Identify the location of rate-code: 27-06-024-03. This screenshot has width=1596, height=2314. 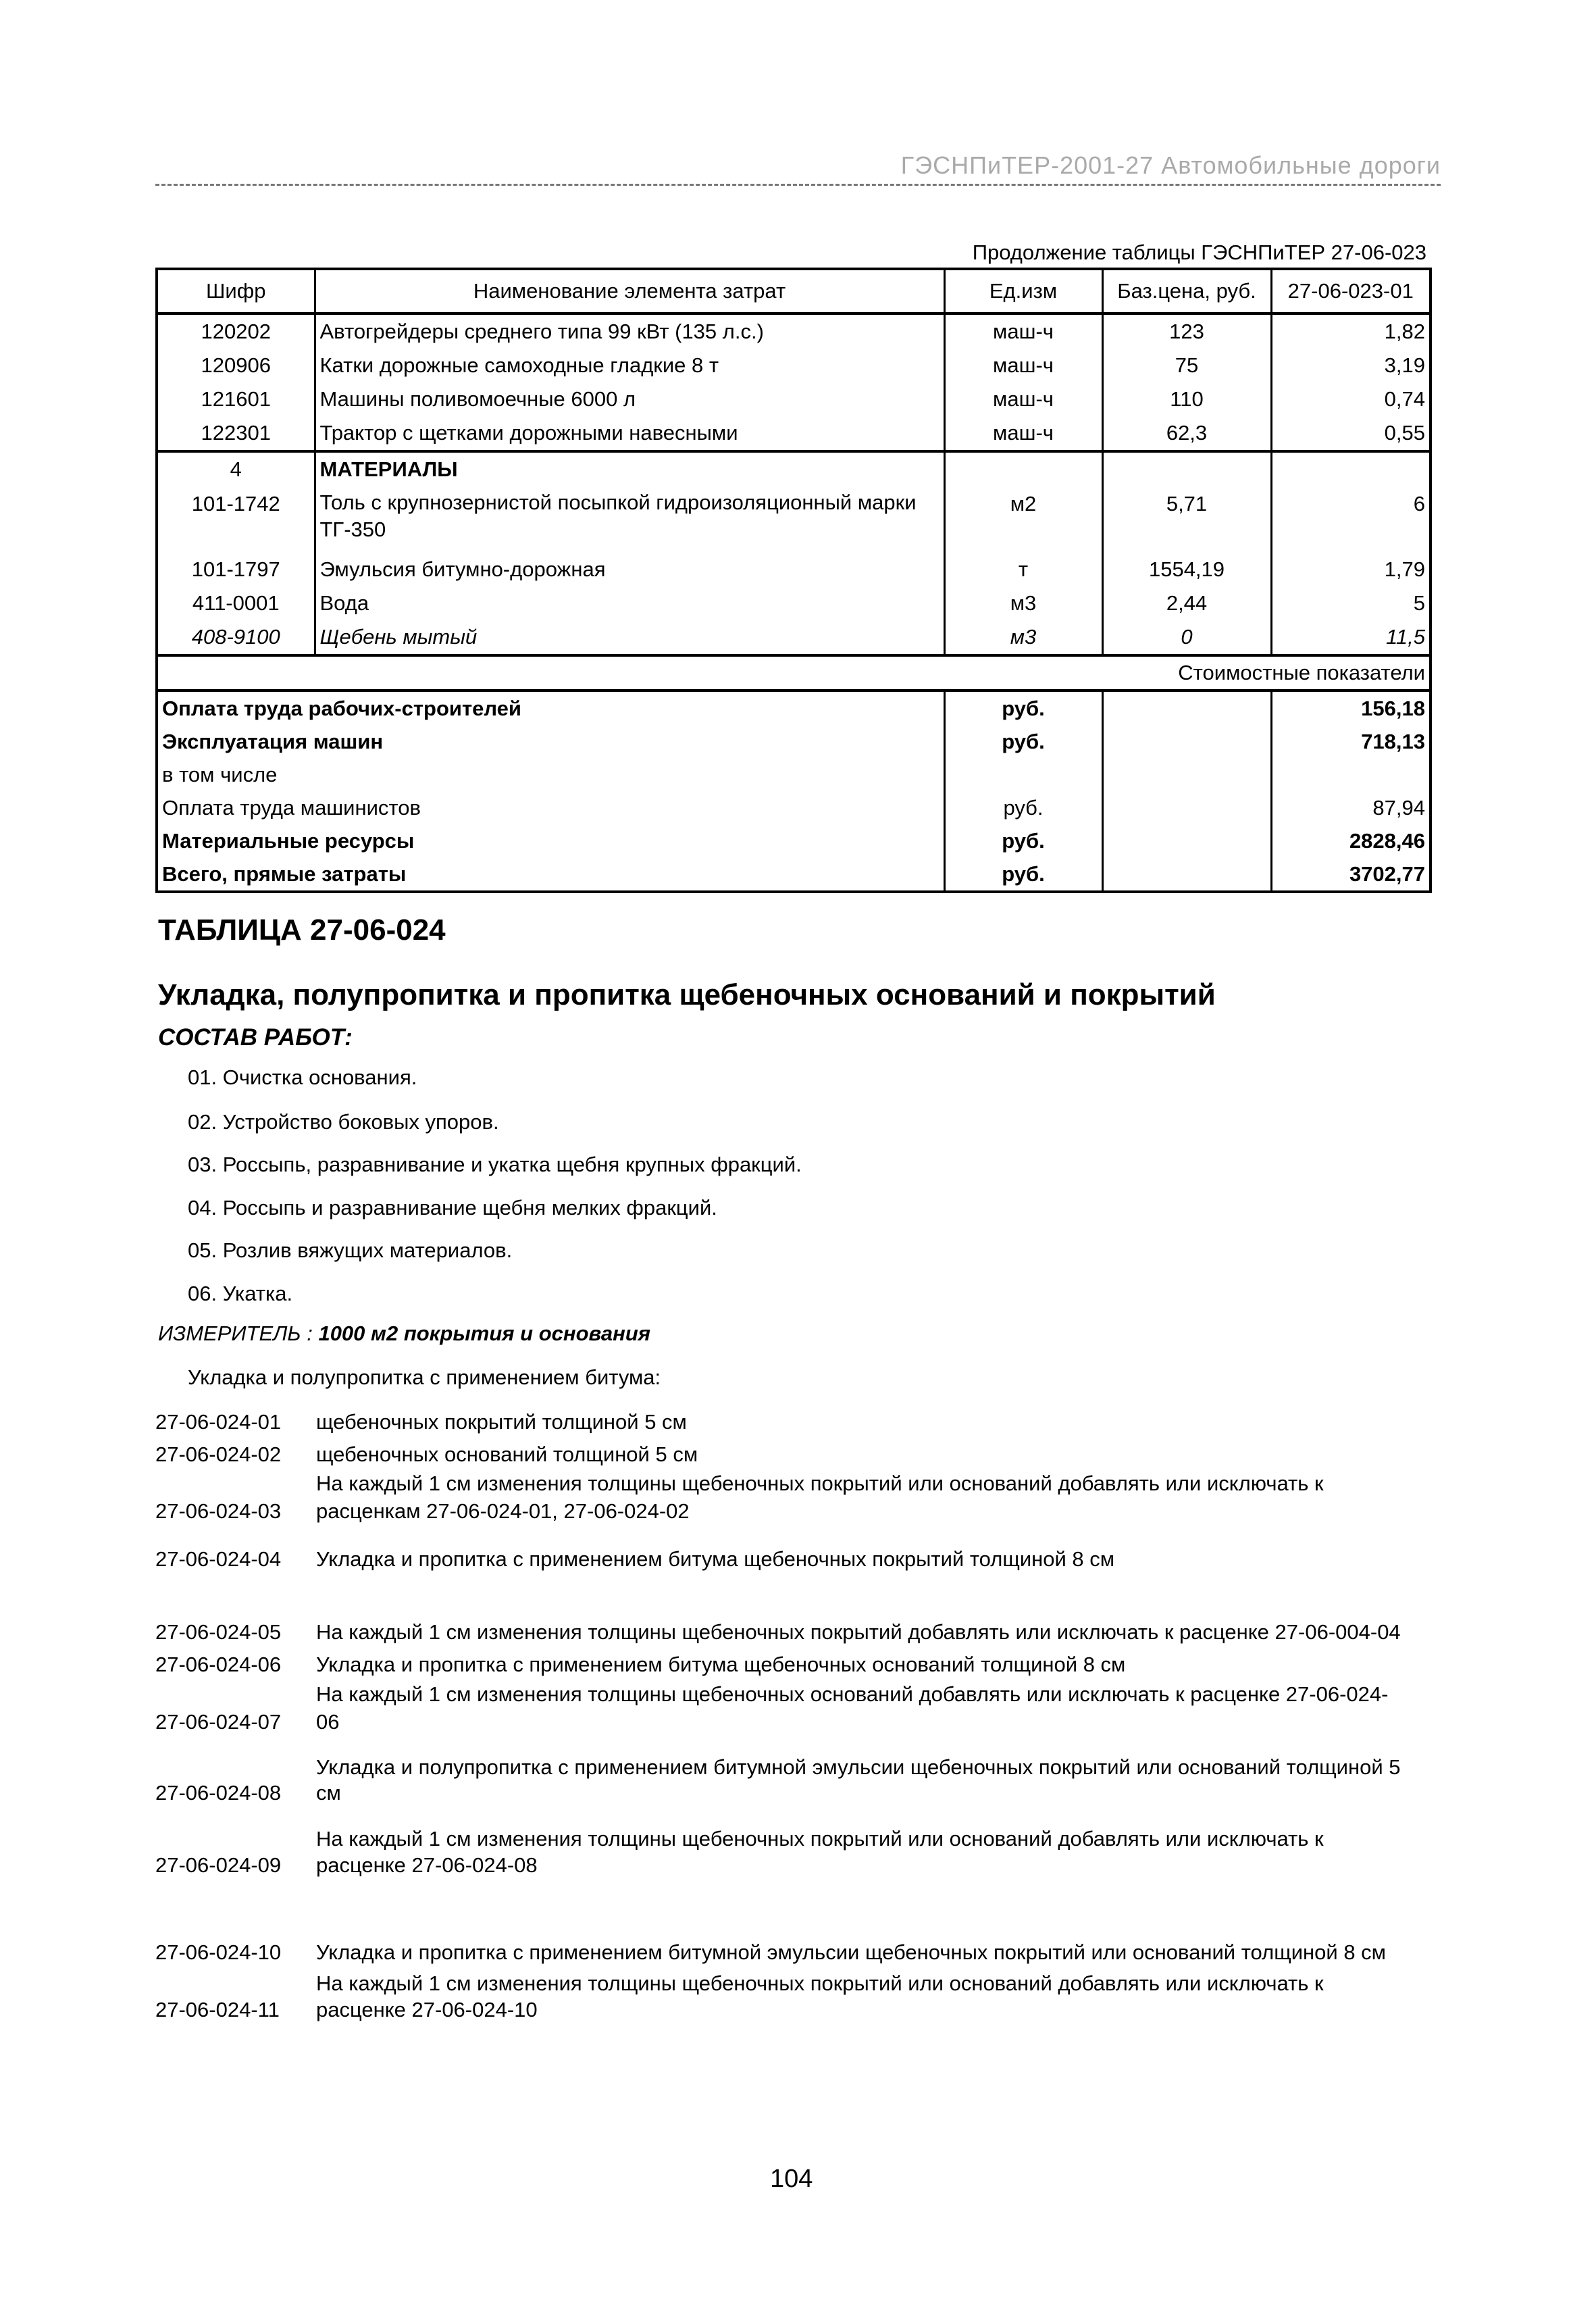
(218, 1511).